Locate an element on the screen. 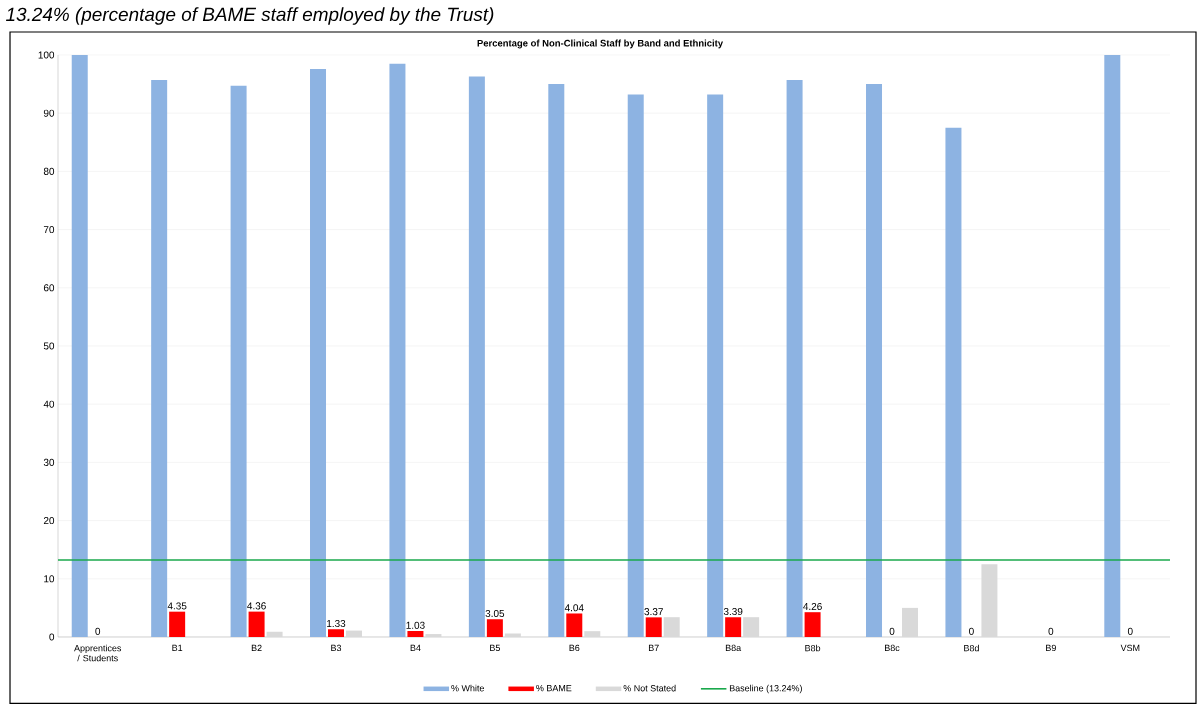  y-tick-label: 30 is located at coordinates (49, 462).